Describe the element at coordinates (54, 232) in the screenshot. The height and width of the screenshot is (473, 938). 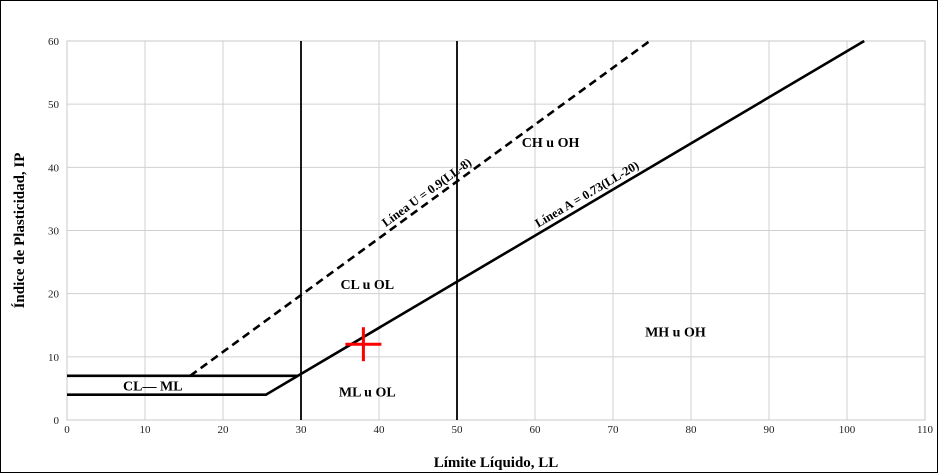
I see `y-tick-label: 30` at that location.